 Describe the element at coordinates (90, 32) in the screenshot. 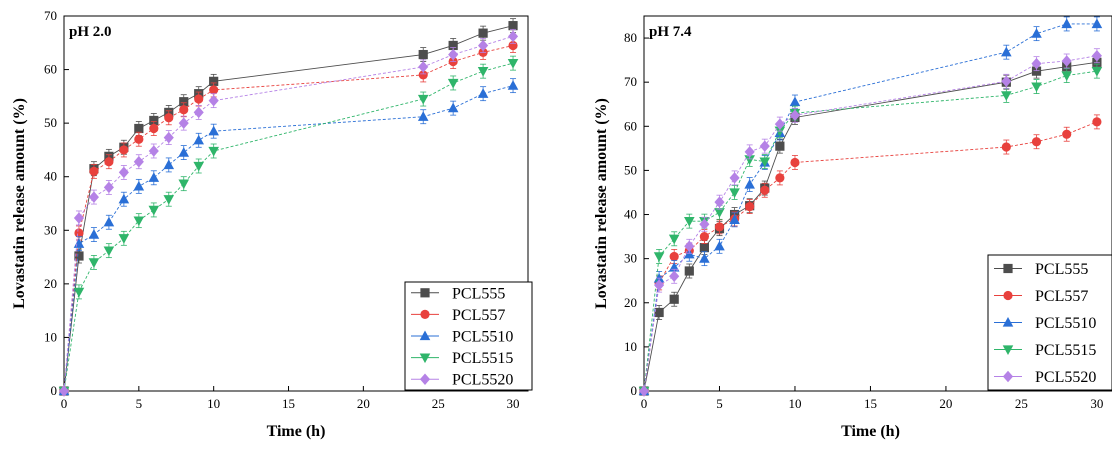

I see `panel-title: pH 2.0` at that location.